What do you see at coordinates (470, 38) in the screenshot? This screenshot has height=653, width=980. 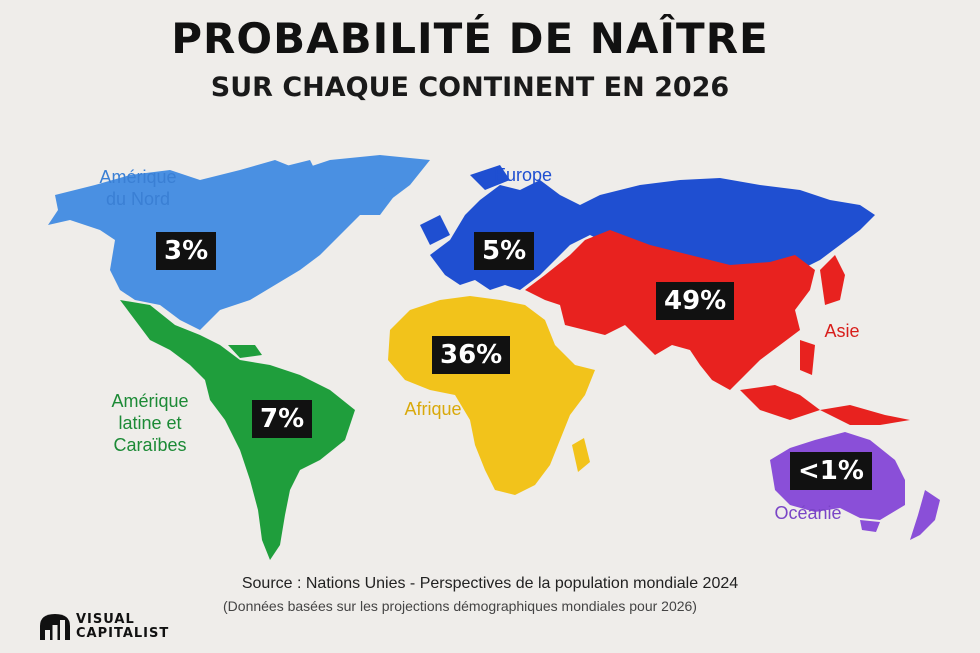 I see `page-title: PROBABILITÉ DE NAÎTRE` at bounding box center [470, 38].